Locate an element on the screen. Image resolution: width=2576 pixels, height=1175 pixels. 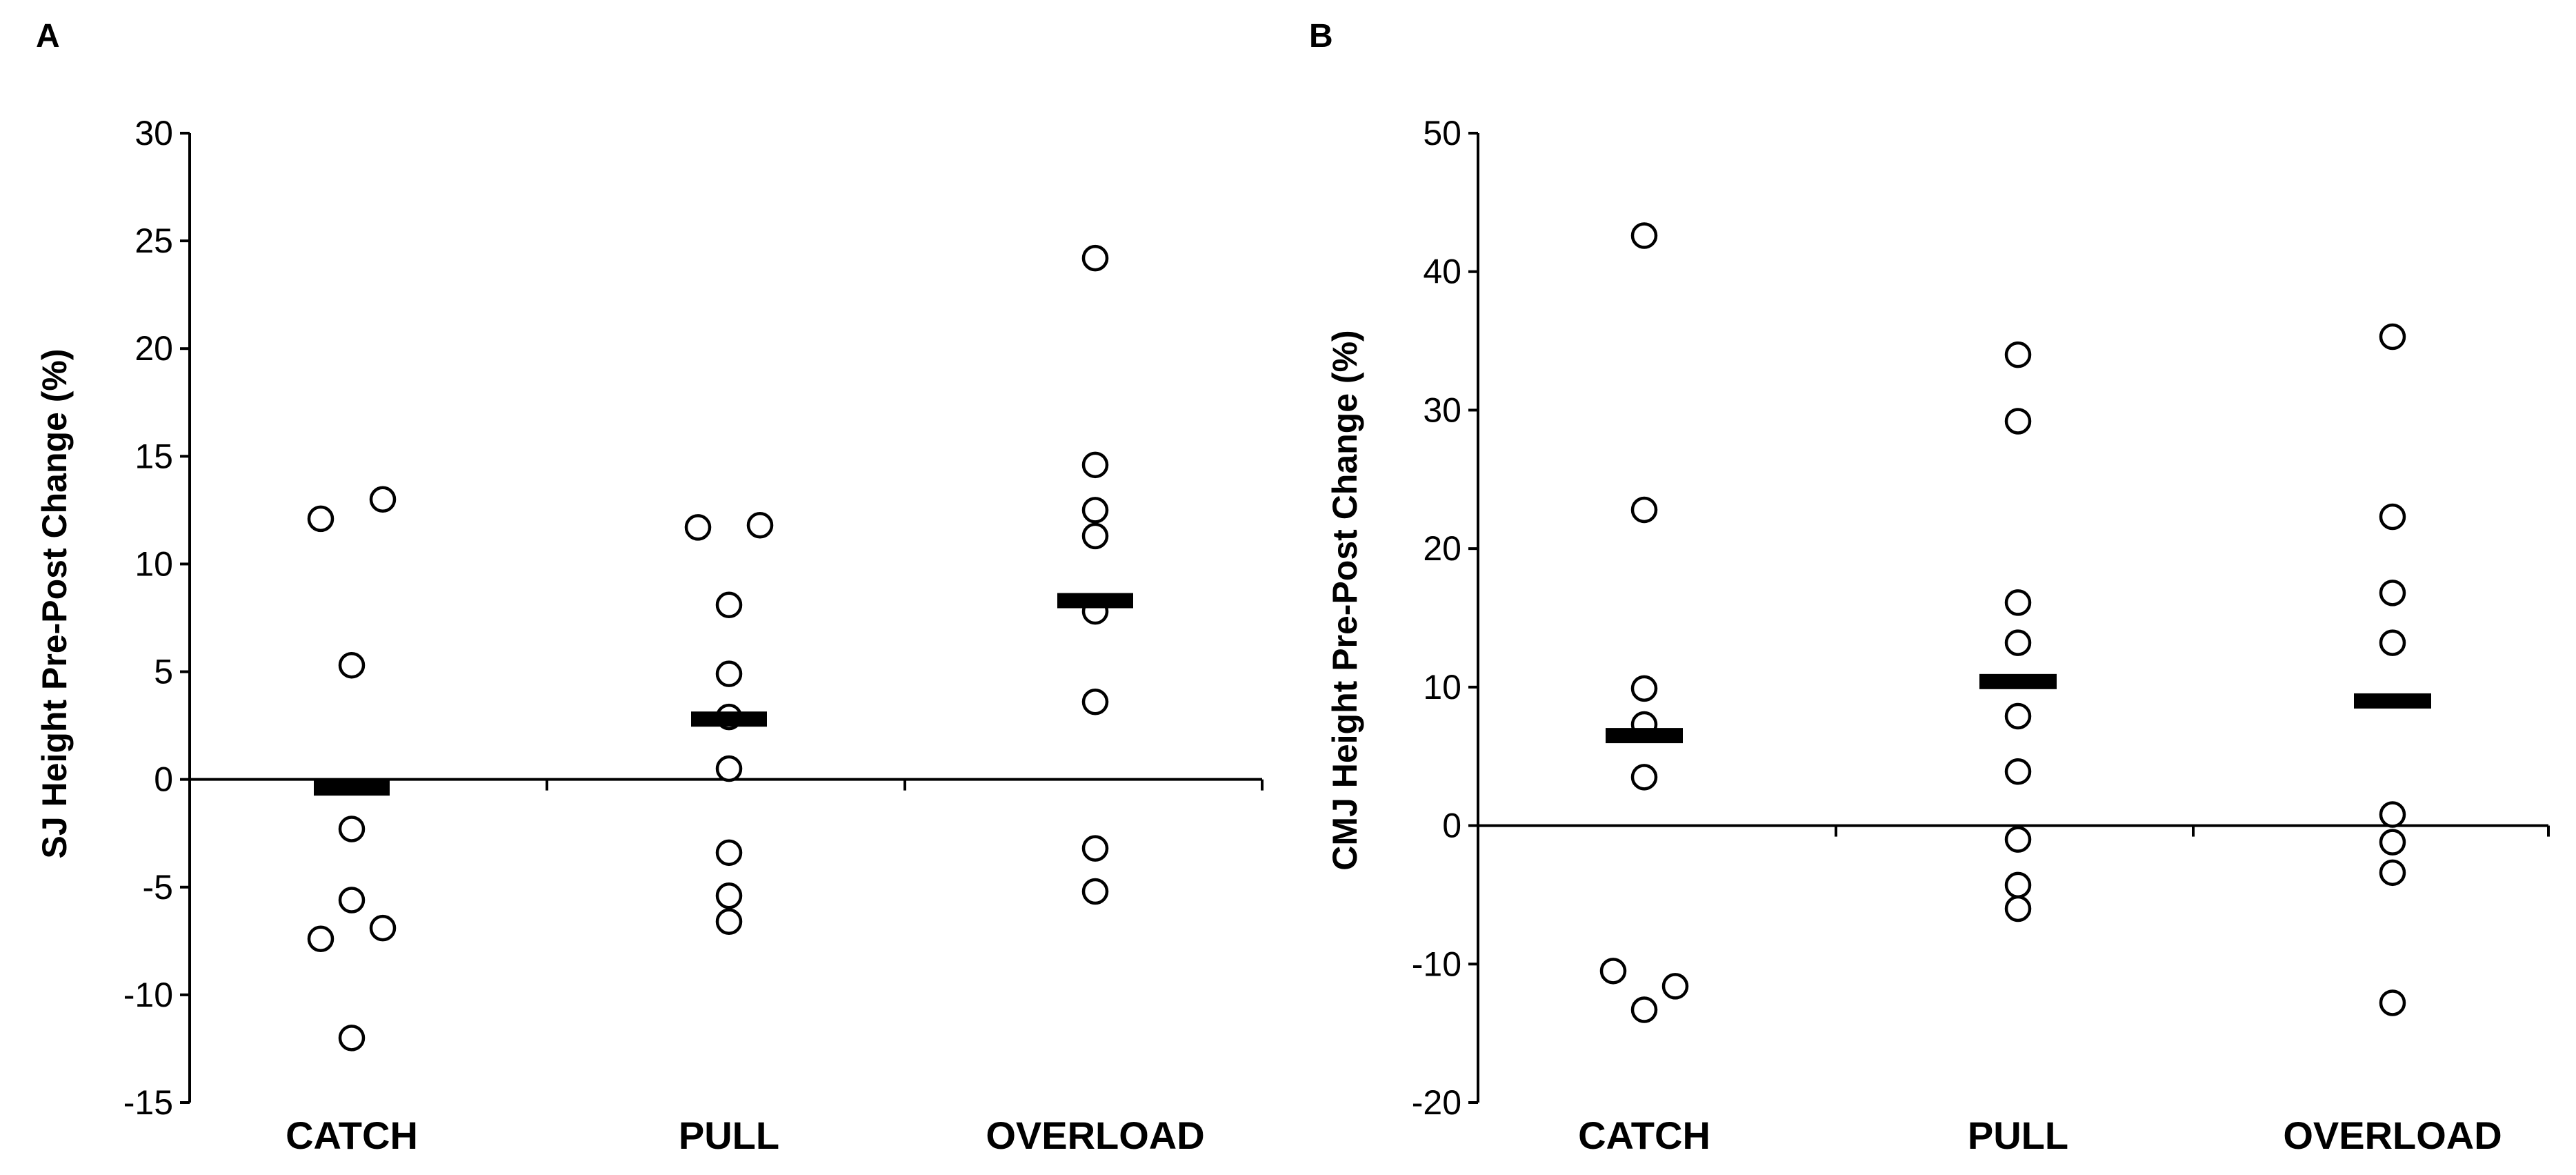
panel-a-category-pull: PULL is located at coordinates (729, 1135).